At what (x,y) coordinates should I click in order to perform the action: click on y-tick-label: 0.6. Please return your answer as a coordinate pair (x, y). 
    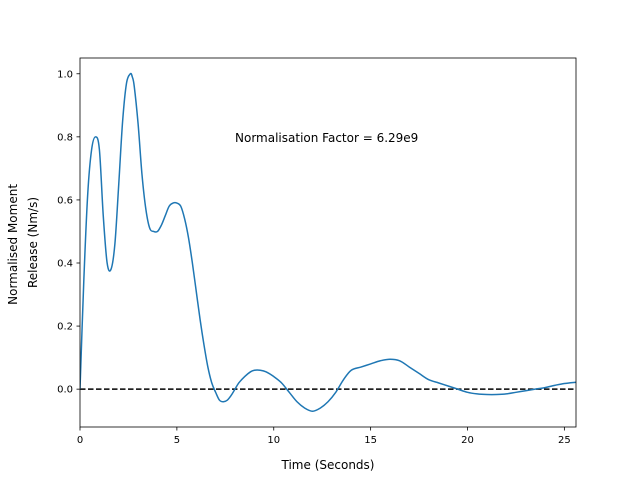
    Looking at the image, I should click on (65, 200).